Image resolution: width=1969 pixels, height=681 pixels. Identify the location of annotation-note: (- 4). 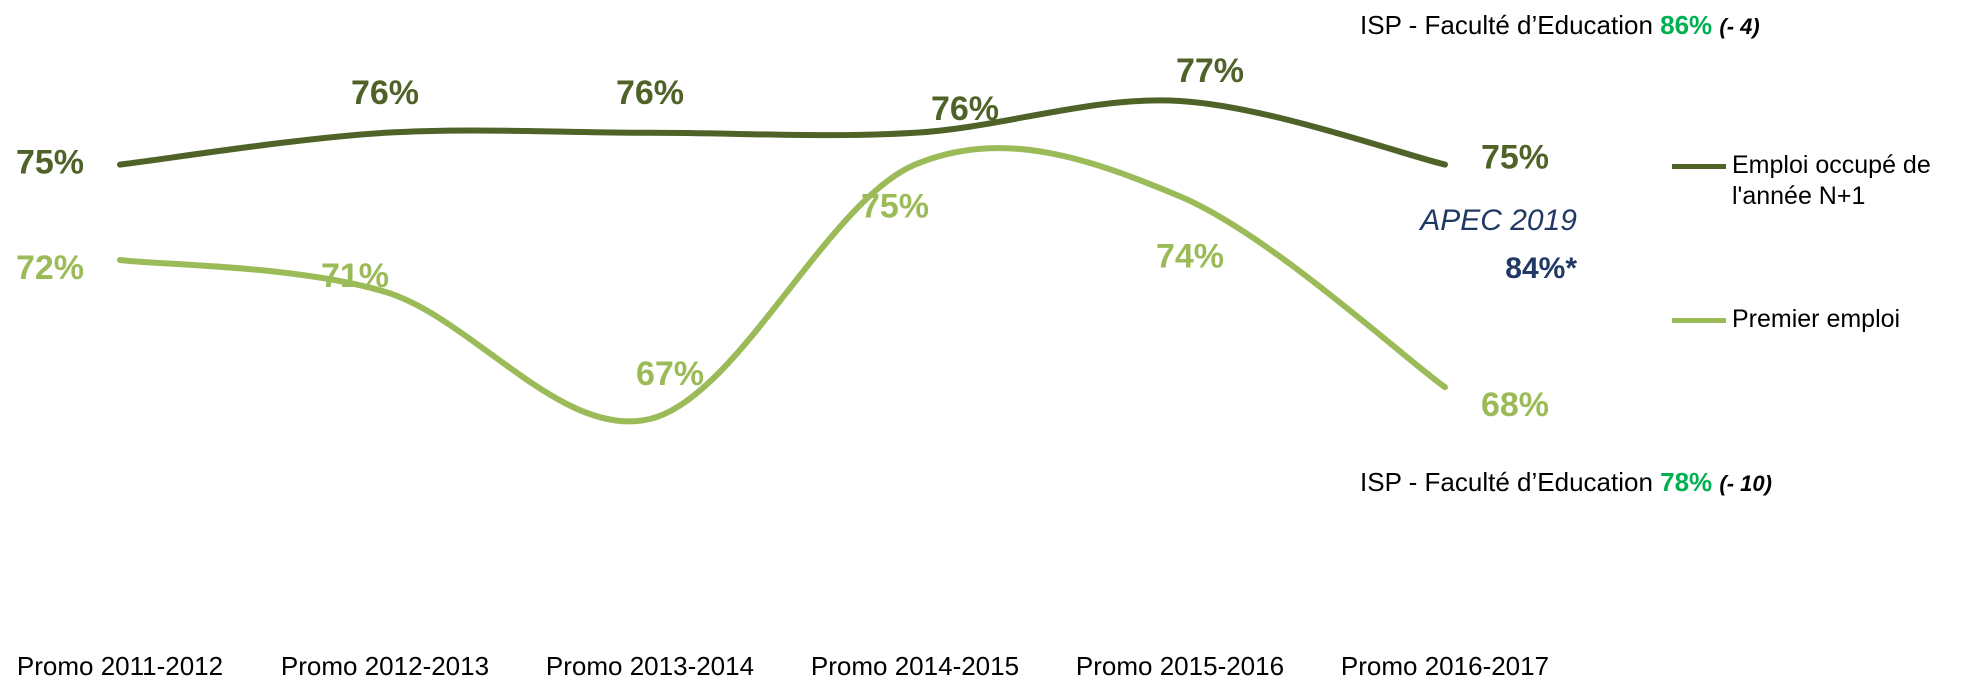
(1739, 26).